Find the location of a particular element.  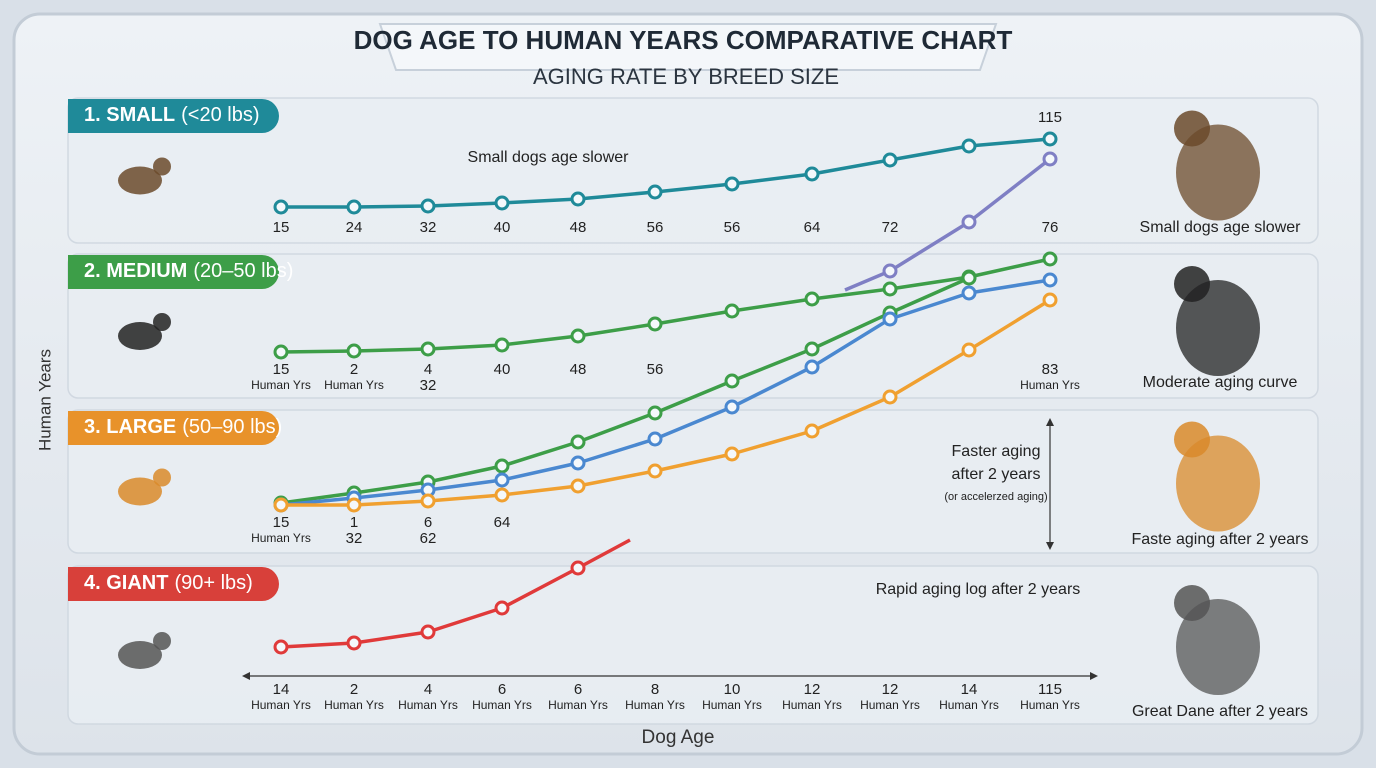

point-label: 48 is located at coordinates (578, 369).